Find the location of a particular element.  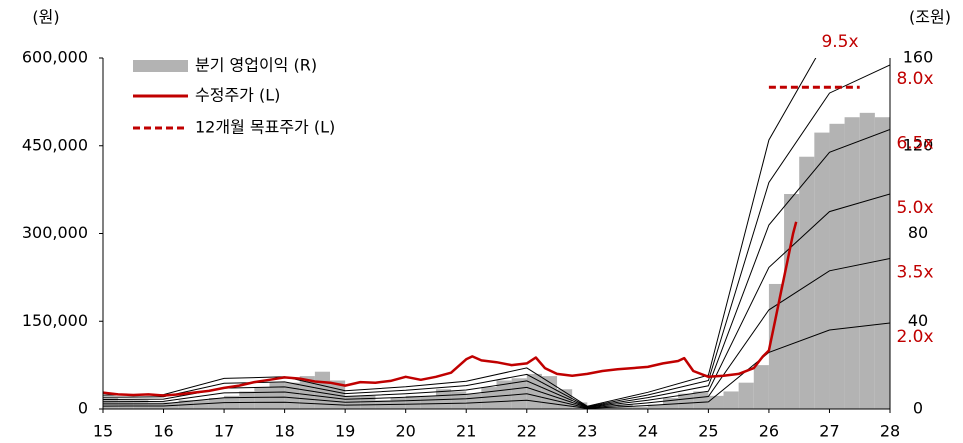

band-label: 9.5x is located at coordinates (839, 42).